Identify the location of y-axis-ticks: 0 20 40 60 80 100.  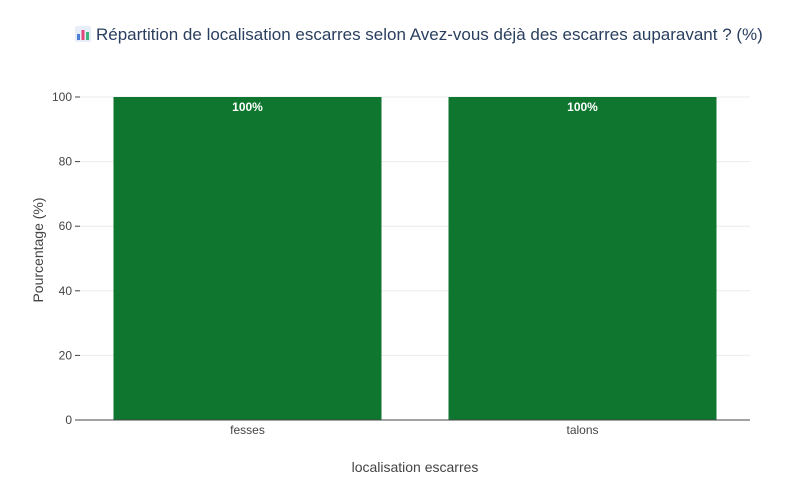
(66, 258).